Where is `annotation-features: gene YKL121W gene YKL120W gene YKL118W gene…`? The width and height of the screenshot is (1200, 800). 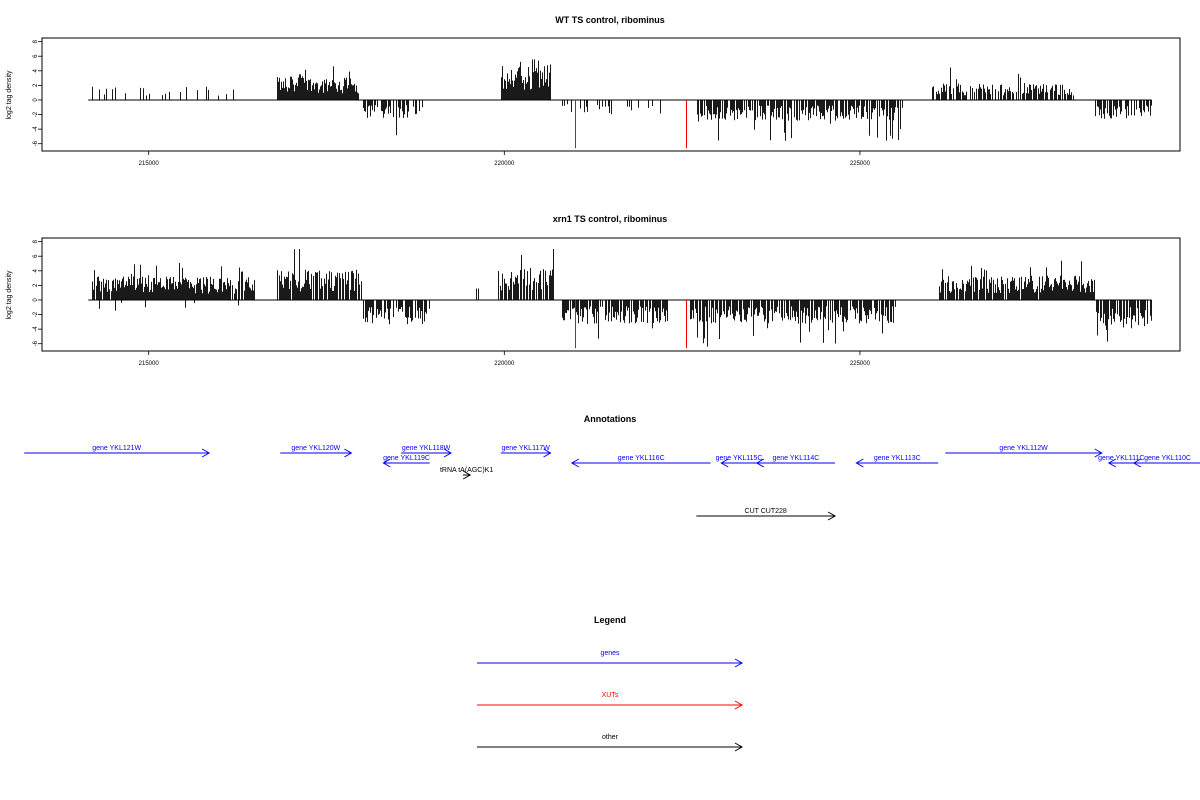 annotation-features: gene YKL121W gene YKL120W gene YKL118W gene… is located at coordinates (612, 483).